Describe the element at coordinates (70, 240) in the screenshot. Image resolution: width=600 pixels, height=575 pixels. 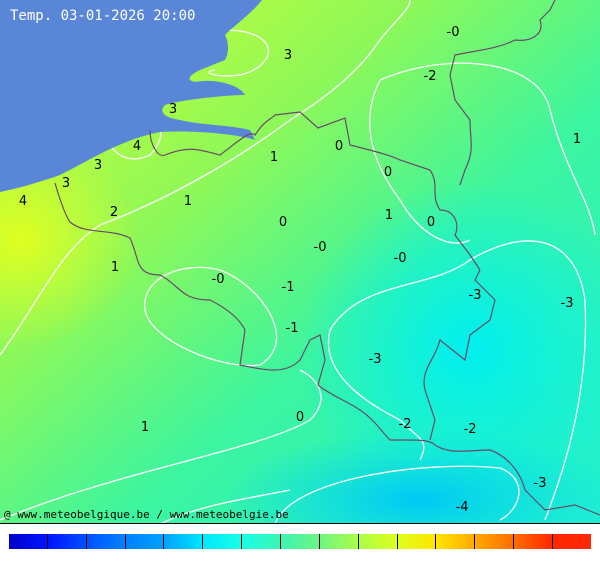
I see `warm-zone` at that location.